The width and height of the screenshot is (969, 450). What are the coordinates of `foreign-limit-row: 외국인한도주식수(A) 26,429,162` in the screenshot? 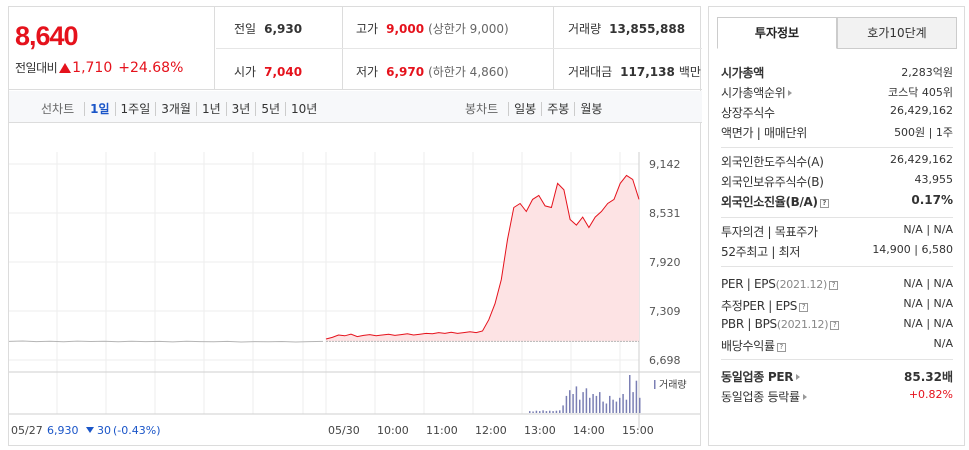 It's located at (837, 160).